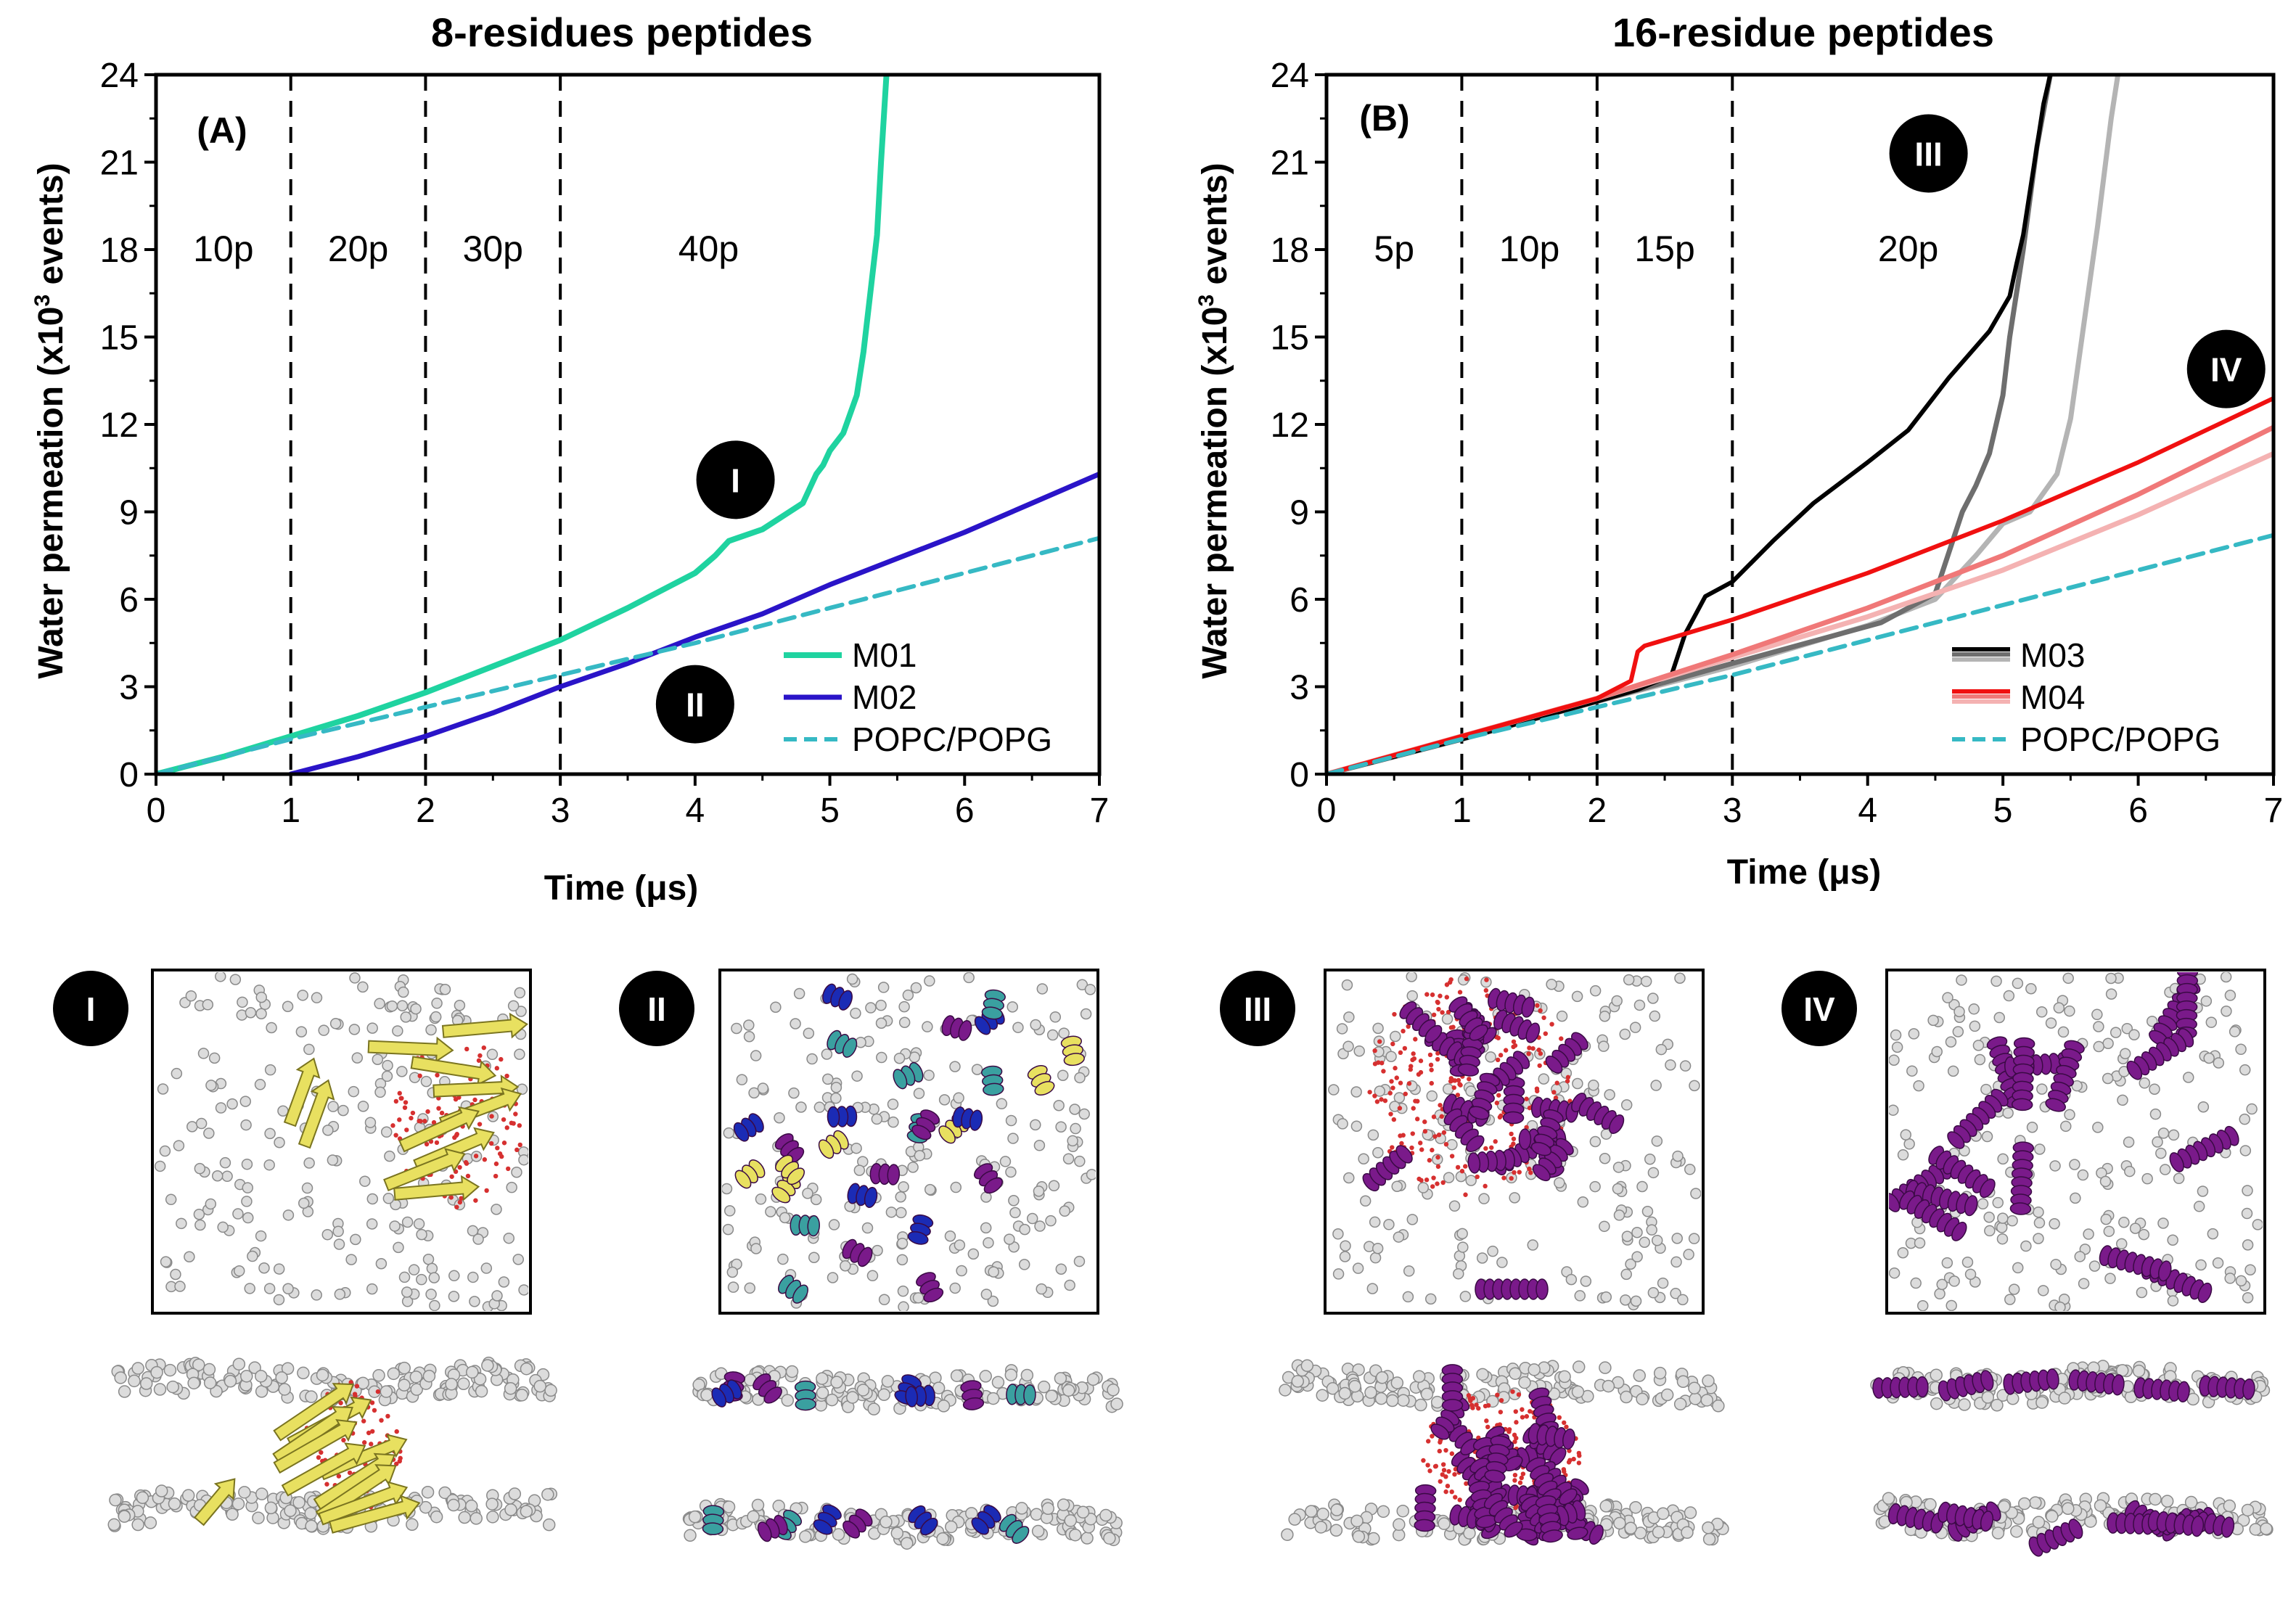 Image resolution: width=2296 pixels, height=1615 pixels. What do you see at coordinates (1908, 249) in the screenshot?
I see `chart-b-phase-label: 20p` at bounding box center [1908, 249].